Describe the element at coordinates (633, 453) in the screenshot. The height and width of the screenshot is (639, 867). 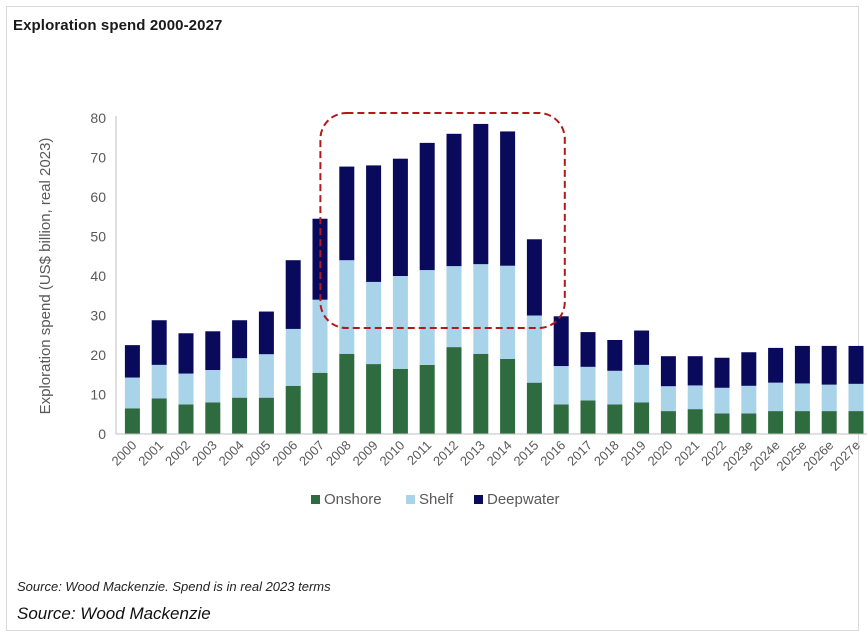
I see `x-tick-label: 2019` at that location.